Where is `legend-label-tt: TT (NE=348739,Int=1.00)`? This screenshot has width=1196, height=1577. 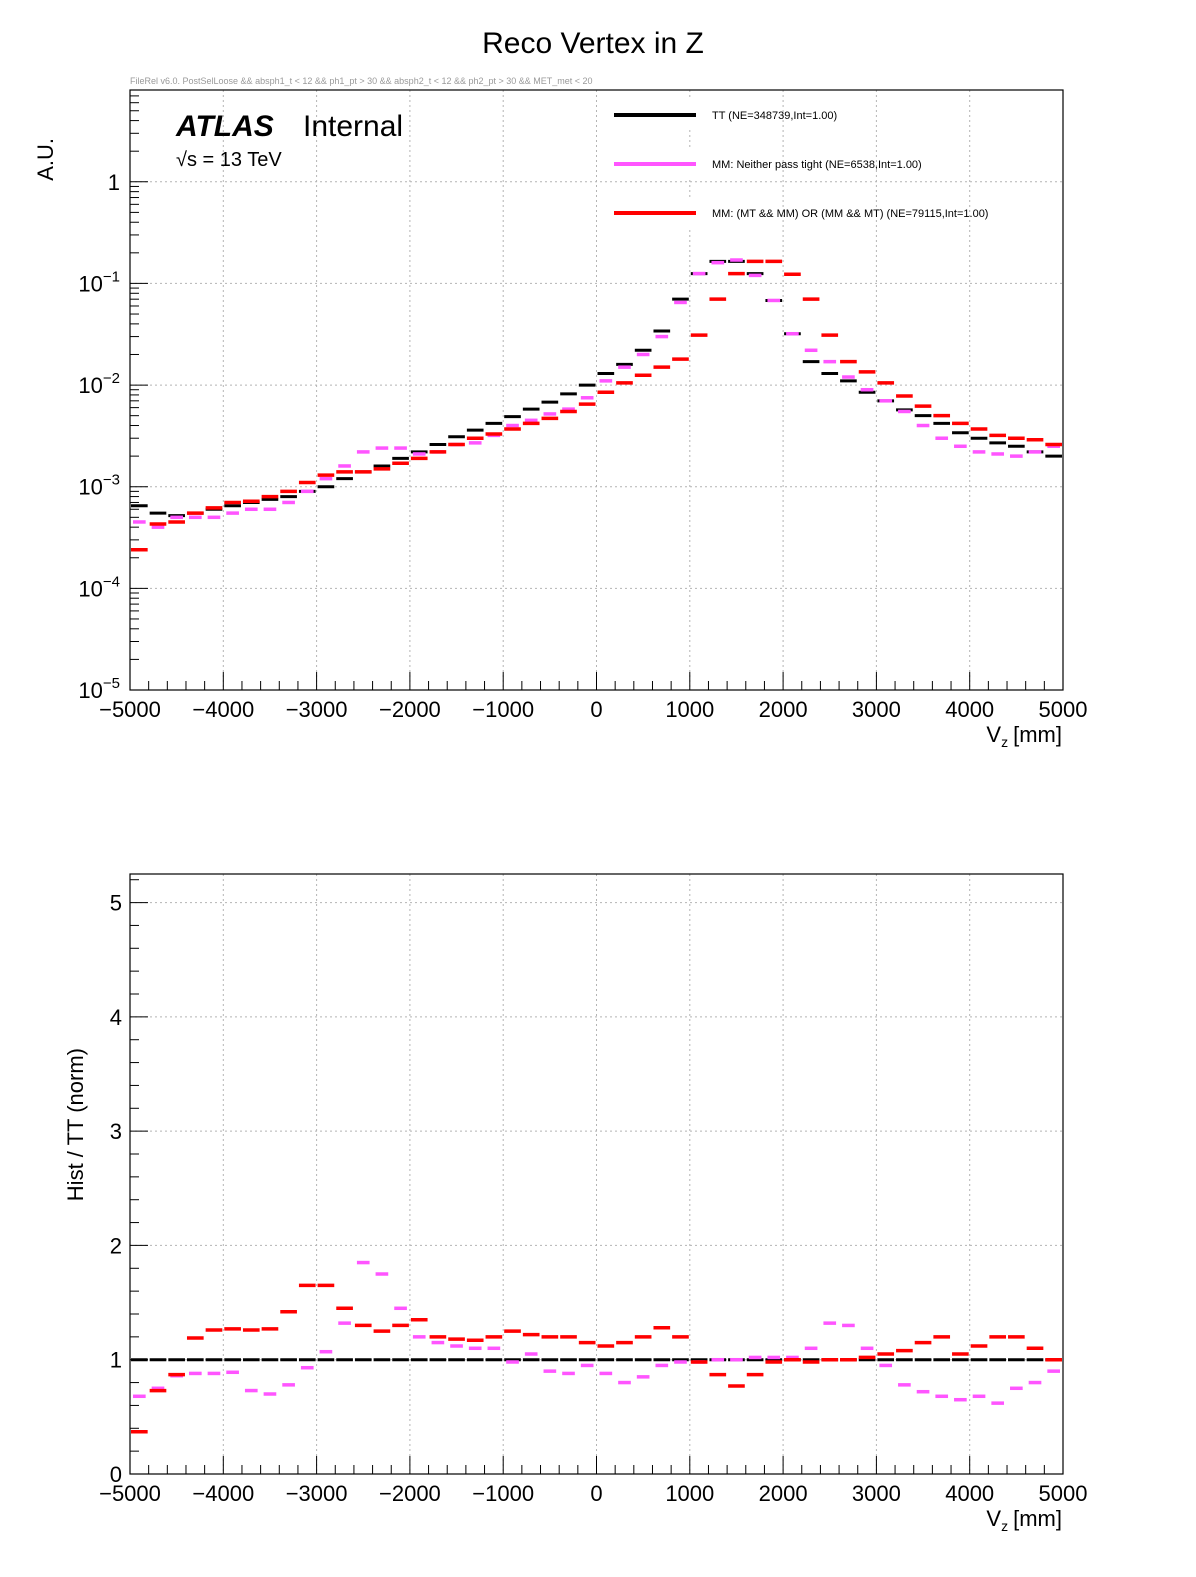 legend-label-tt: TT (NE=348739,Int=1.00) is located at coordinates (774, 116).